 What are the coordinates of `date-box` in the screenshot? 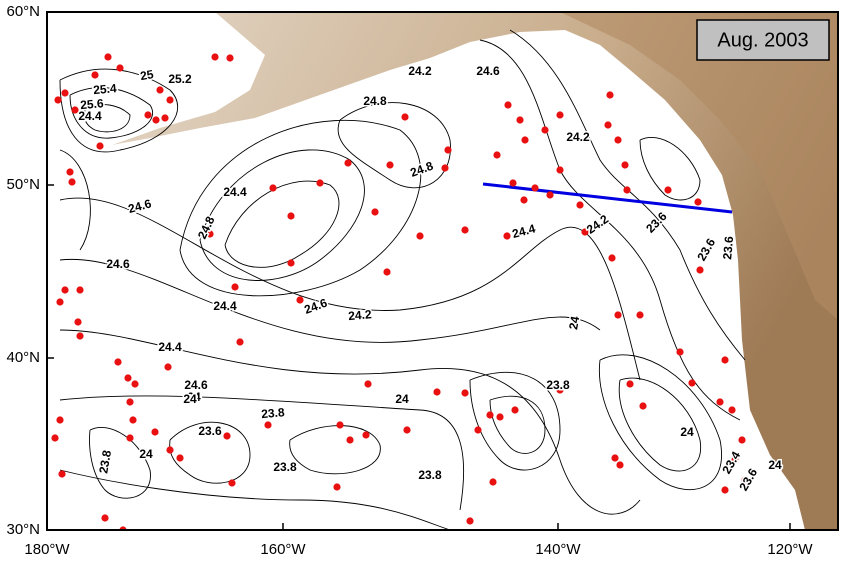 It's located at (763, 40).